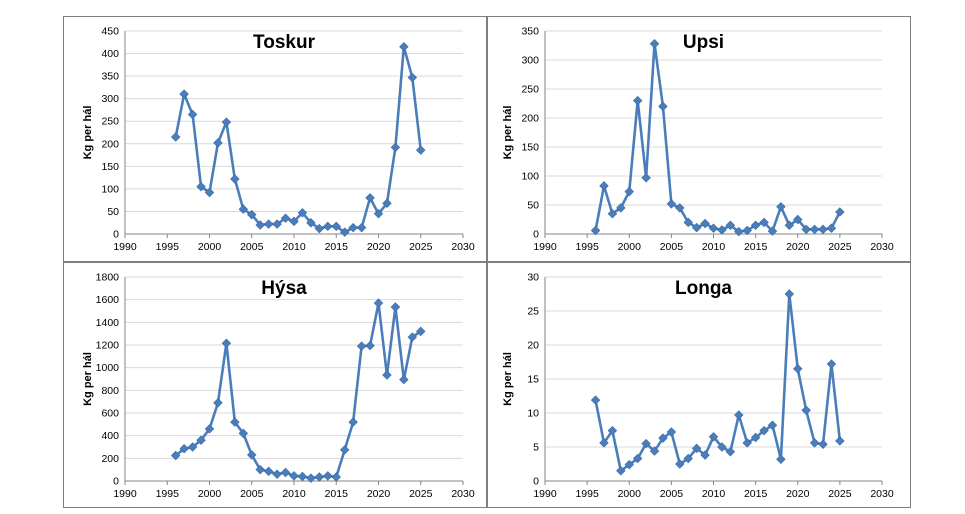  What do you see at coordinates (536, 448) in the screenshot?
I see `y-tick-label: 5` at bounding box center [536, 448].